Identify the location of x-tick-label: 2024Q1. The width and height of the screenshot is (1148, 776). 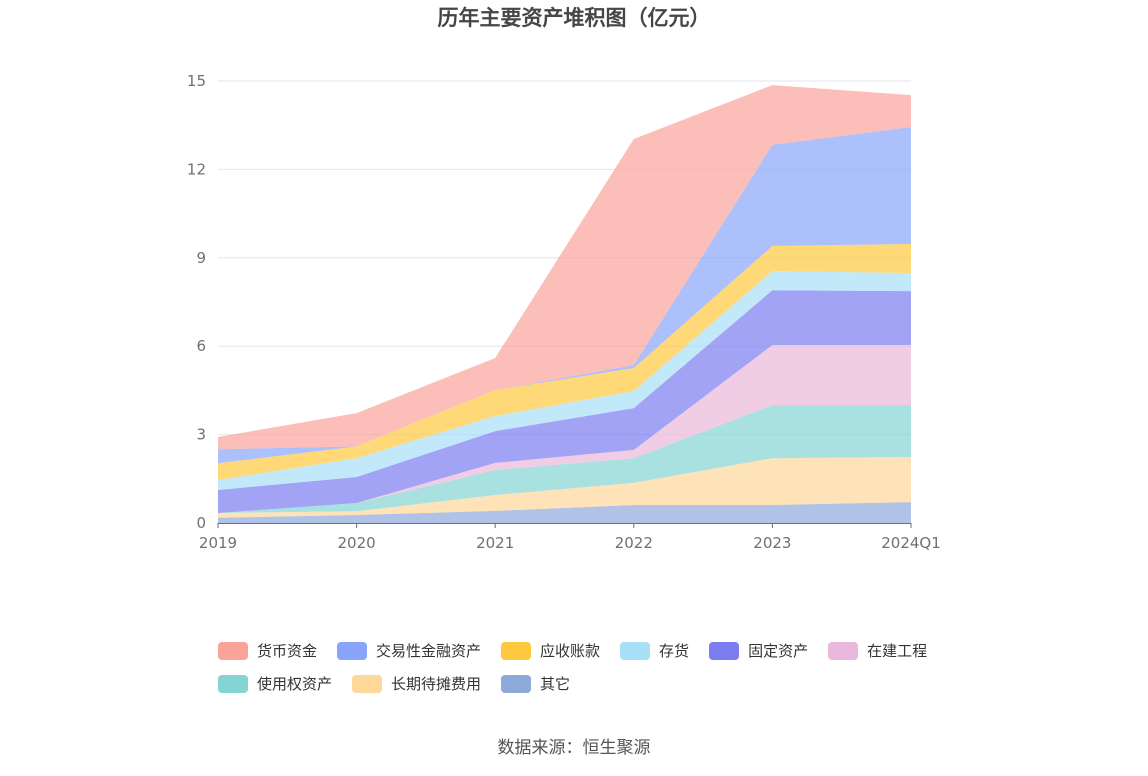
(911, 543).